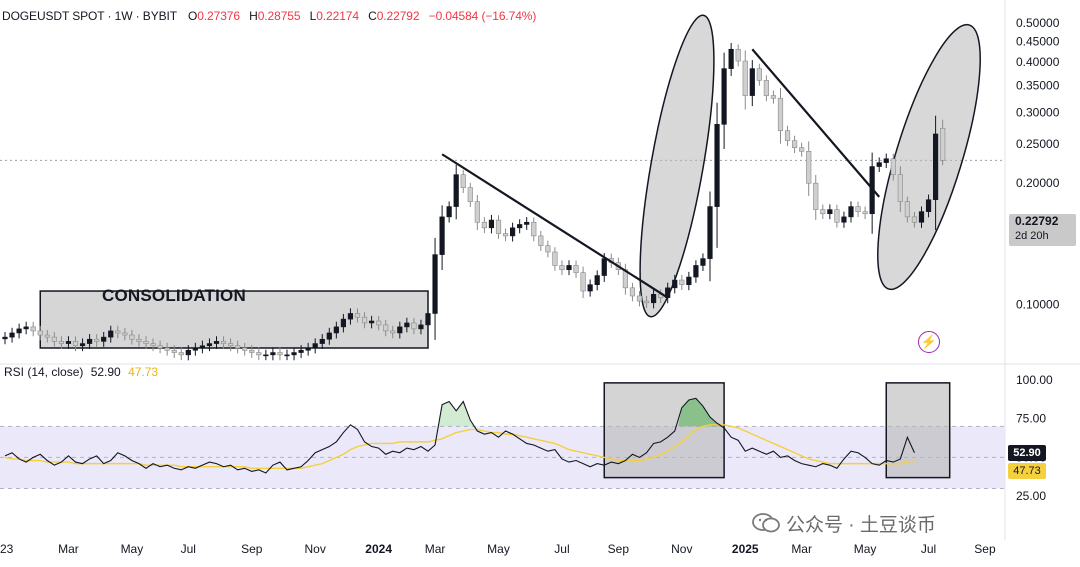 The width and height of the screenshot is (1080, 567). Describe the element at coordinates (459, 435) in the screenshot. I see `rsi-line` at that location.